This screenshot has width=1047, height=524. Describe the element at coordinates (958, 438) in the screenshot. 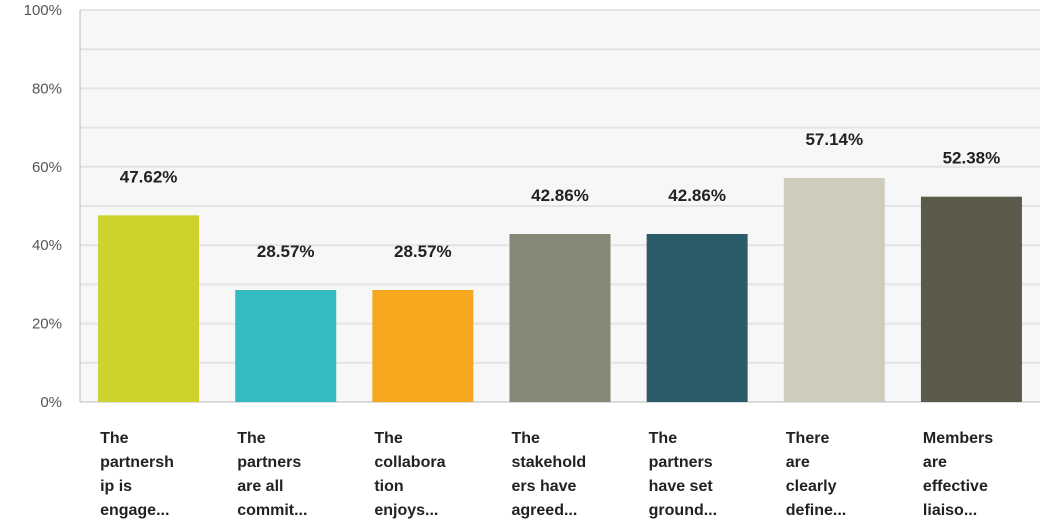

I see `category-label: Members` at that location.